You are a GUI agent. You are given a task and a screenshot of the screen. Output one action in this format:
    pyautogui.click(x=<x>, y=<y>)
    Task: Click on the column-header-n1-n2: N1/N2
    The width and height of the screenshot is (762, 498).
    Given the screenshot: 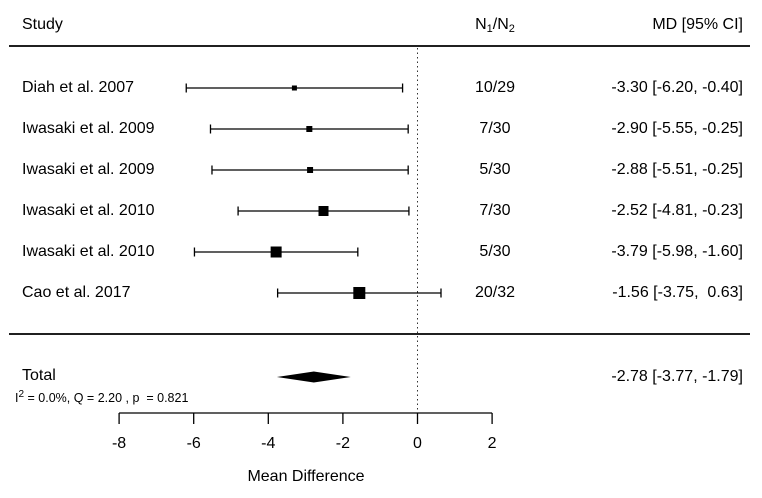 What is the action you would take?
    pyautogui.click(x=495, y=25)
    